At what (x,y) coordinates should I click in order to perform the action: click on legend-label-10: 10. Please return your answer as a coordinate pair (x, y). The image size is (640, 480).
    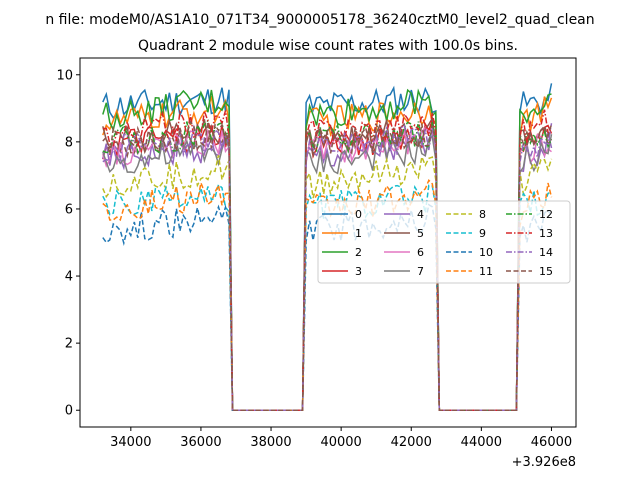
    Looking at the image, I should click on (486, 252).